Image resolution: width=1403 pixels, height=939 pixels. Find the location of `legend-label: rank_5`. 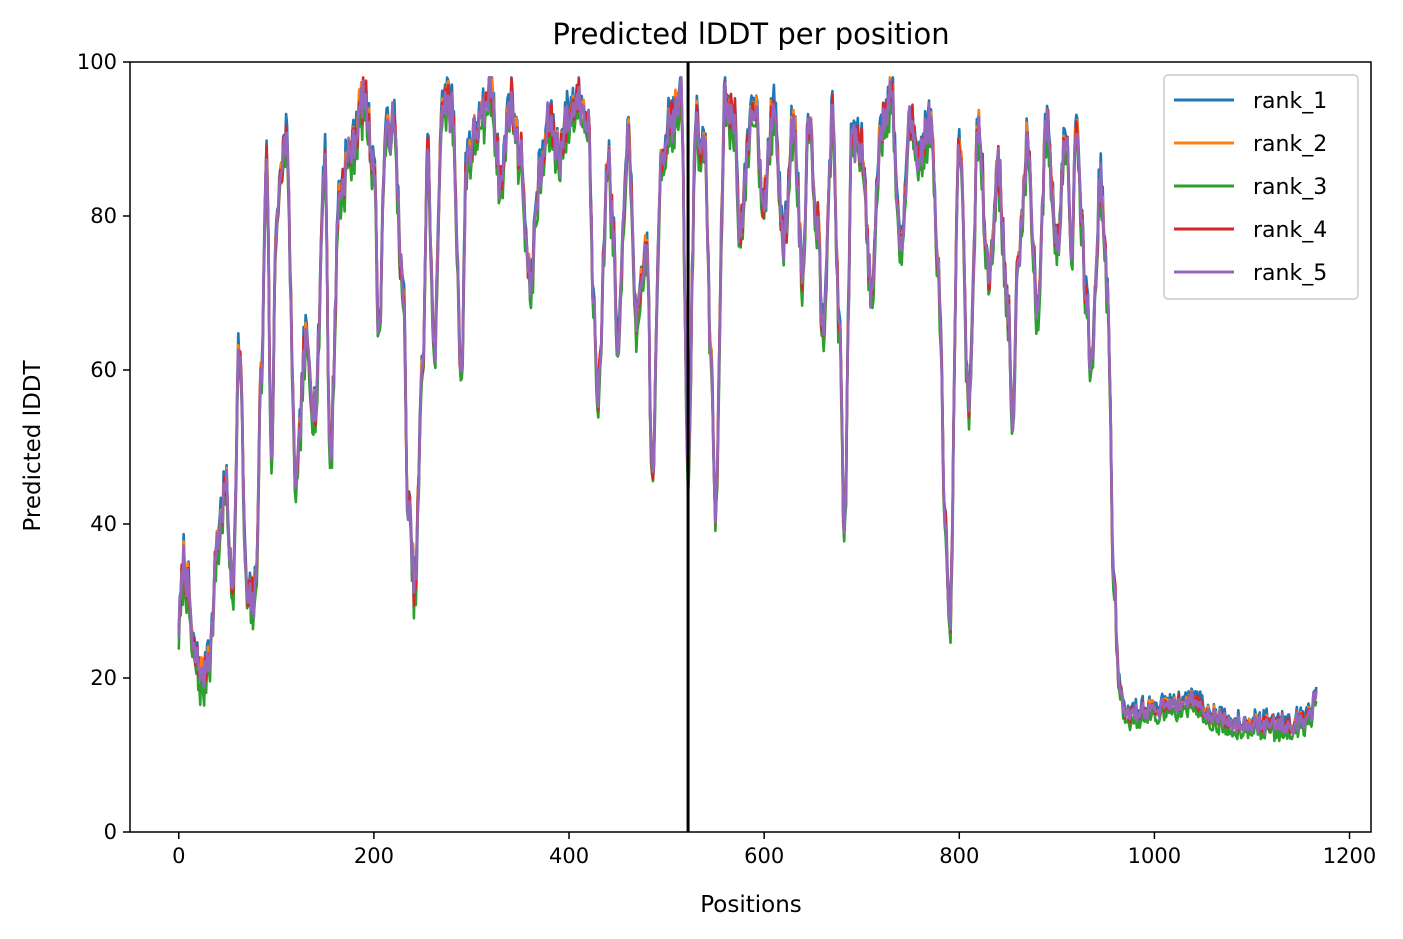

legend-label: rank_5 is located at coordinates (1290, 273).